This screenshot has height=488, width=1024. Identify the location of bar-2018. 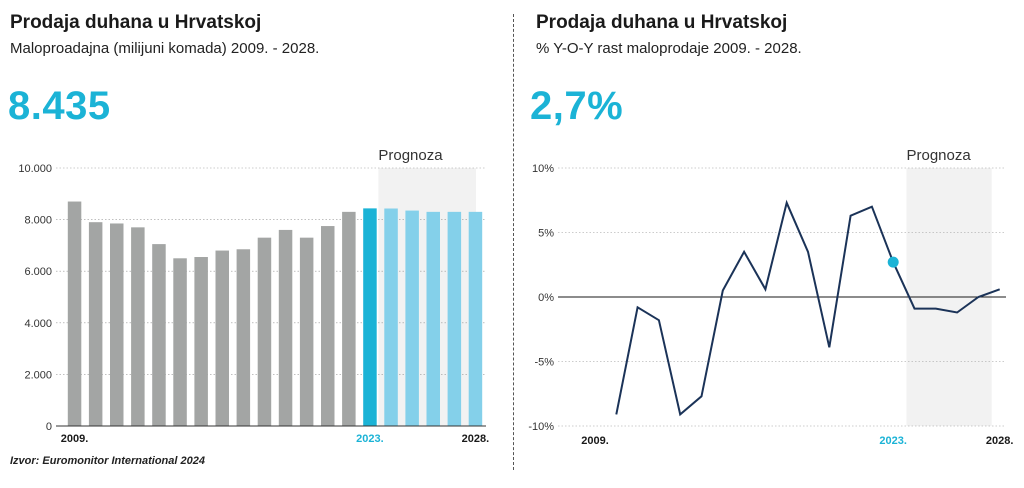
(264, 331).